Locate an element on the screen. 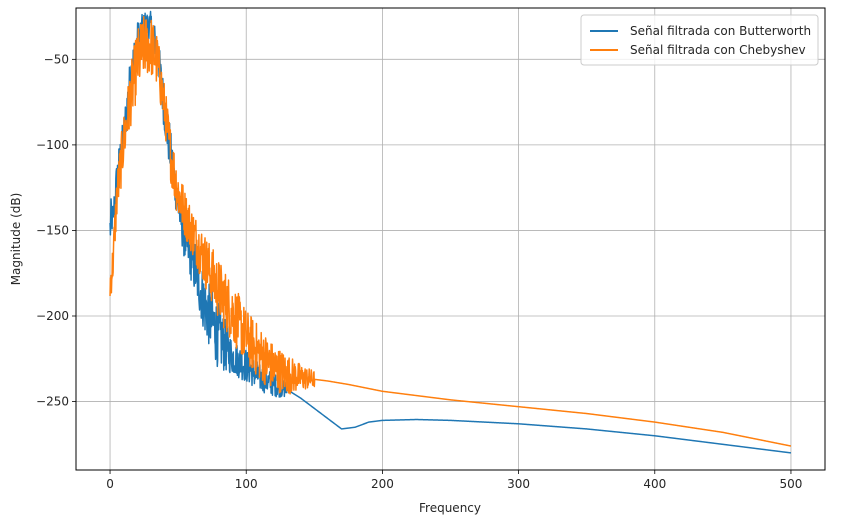 The height and width of the screenshot is (525, 862). x-tick-label: 0 is located at coordinates (110, 484).